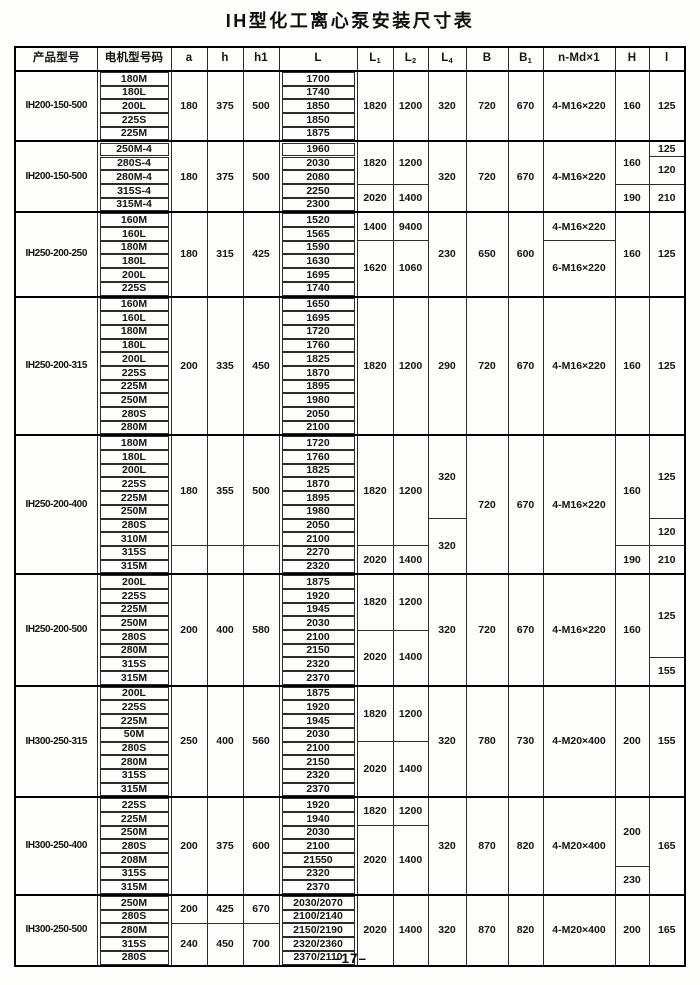 The height and width of the screenshot is (985, 700). What do you see at coordinates (318, 818) in the screenshot?
I see `cell-L: 1940` at bounding box center [318, 818].